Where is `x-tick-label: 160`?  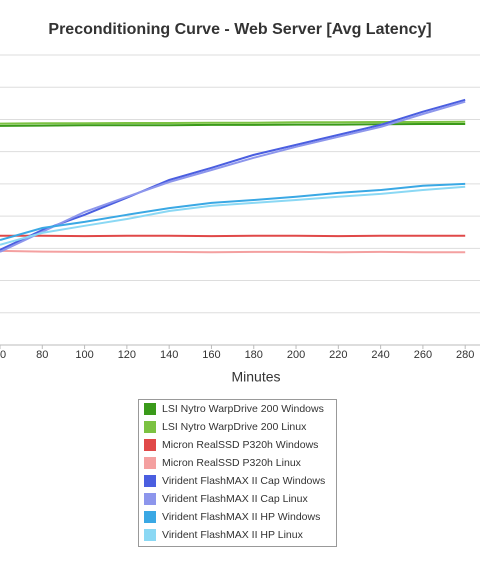
x-tick-label: 160 is located at coordinates (211, 355).